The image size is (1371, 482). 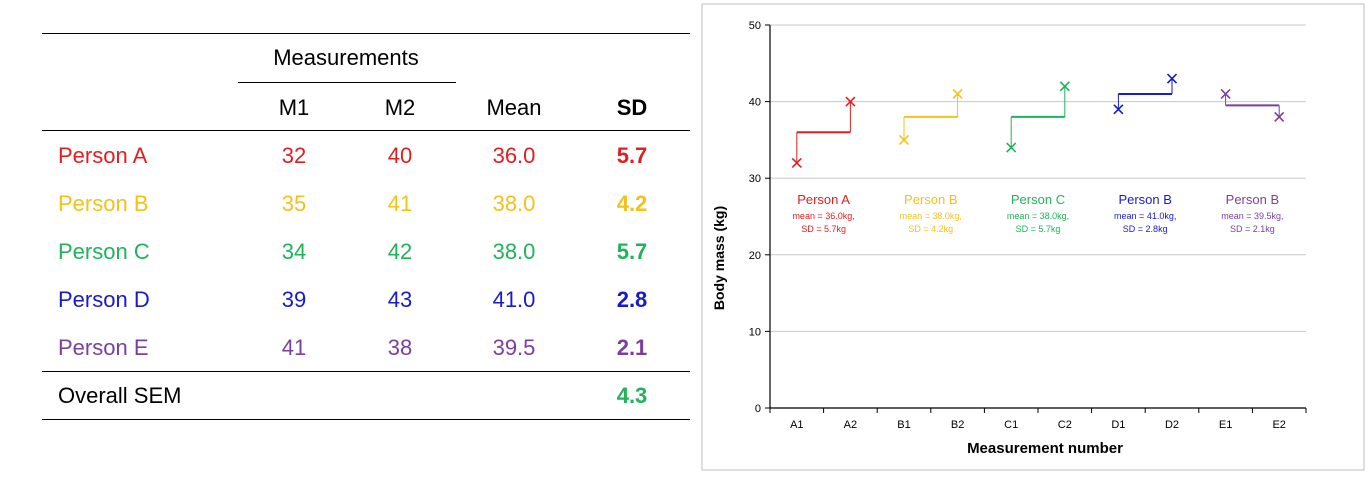 What do you see at coordinates (294, 251) in the screenshot?
I see `cell-m1: 34` at bounding box center [294, 251].